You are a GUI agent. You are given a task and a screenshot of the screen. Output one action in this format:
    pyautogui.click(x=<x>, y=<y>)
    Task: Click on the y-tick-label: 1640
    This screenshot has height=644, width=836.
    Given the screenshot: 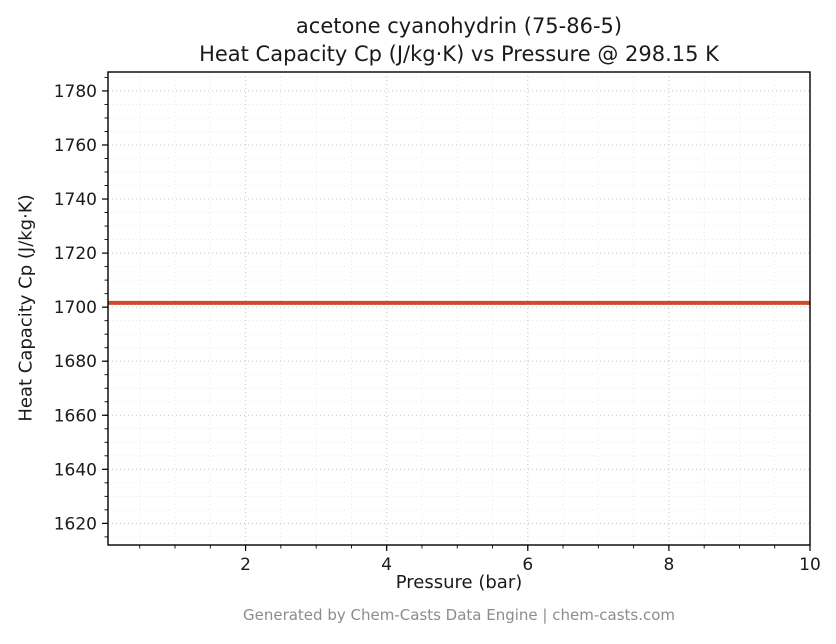 What is the action you would take?
    pyautogui.click(x=75, y=470)
    